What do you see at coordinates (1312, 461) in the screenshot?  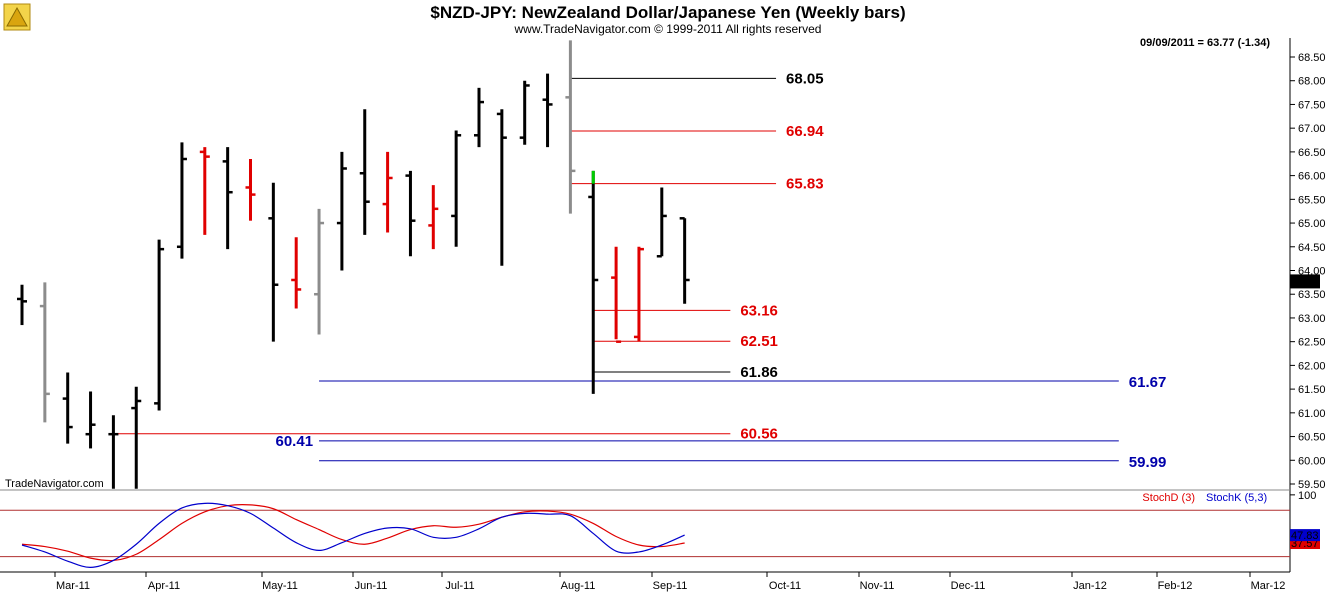 I see `price-tick-label: 60.00` at bounding box center [1312, 461].